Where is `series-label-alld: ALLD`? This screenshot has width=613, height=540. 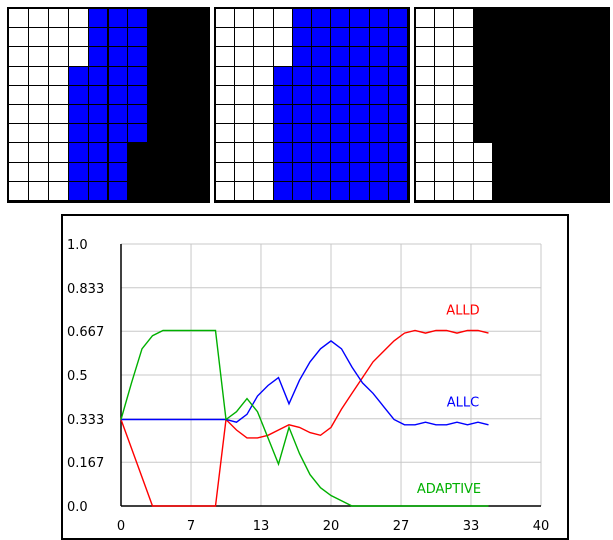
series-label-alld: ALLD is located at coordinates (462, 311).